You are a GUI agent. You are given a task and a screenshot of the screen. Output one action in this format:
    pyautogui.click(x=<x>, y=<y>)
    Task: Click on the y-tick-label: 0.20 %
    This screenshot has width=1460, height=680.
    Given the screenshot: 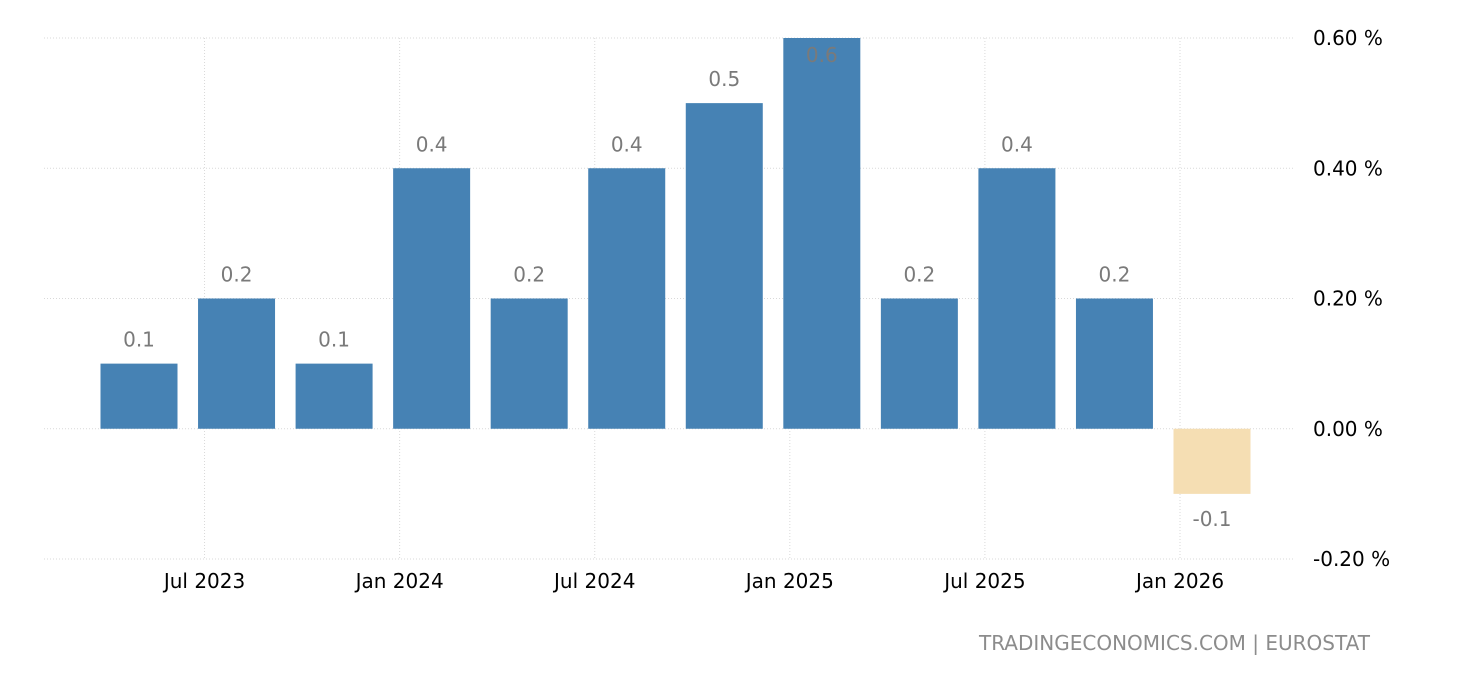 What is the action you would take?
    pyautogui.click(x=1348, y=299)
    